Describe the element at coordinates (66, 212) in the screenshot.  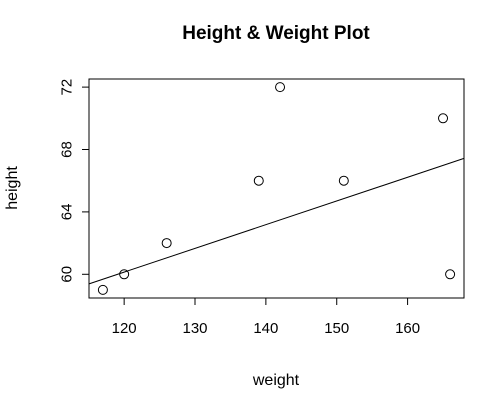
I see `y-tick-label: 64` at that location.